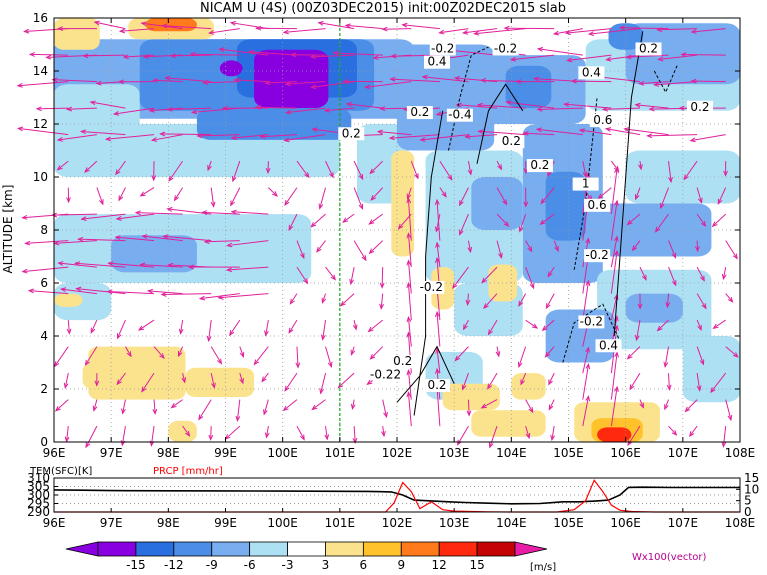  I want to click on contour-label: 0.6, so click(602, 120).